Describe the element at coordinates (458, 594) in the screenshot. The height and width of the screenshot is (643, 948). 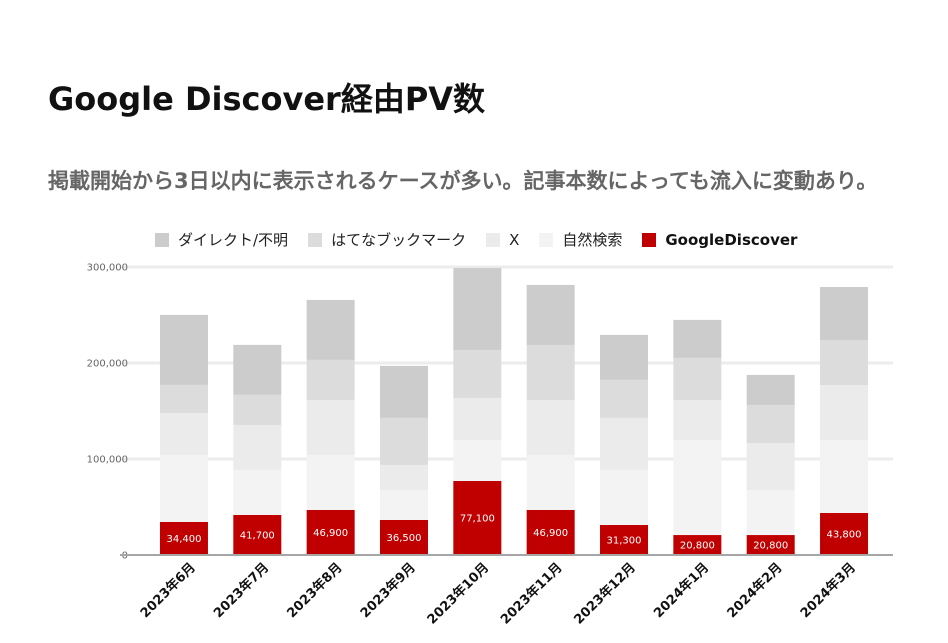
I see `x-tick-label: 2023年10月` at that location.